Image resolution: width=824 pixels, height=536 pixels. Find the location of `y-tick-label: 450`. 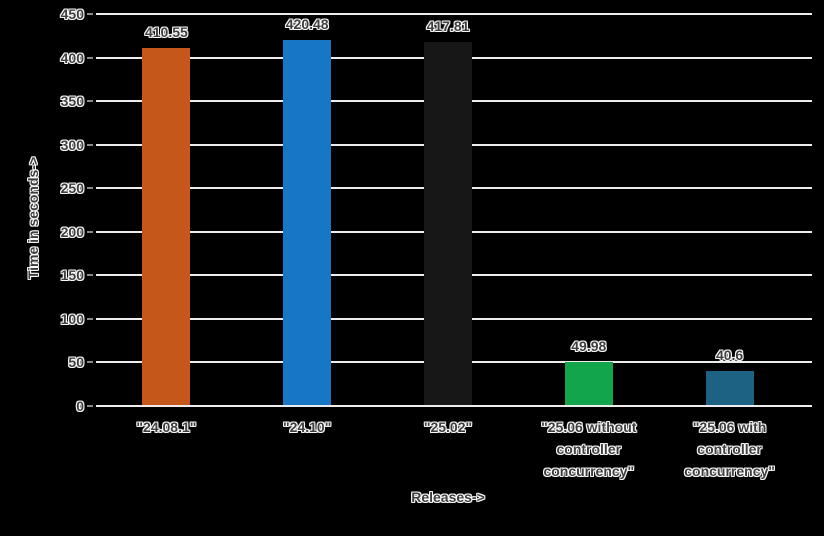

y-tick-label: 450 is located at coordinates (72, 14).